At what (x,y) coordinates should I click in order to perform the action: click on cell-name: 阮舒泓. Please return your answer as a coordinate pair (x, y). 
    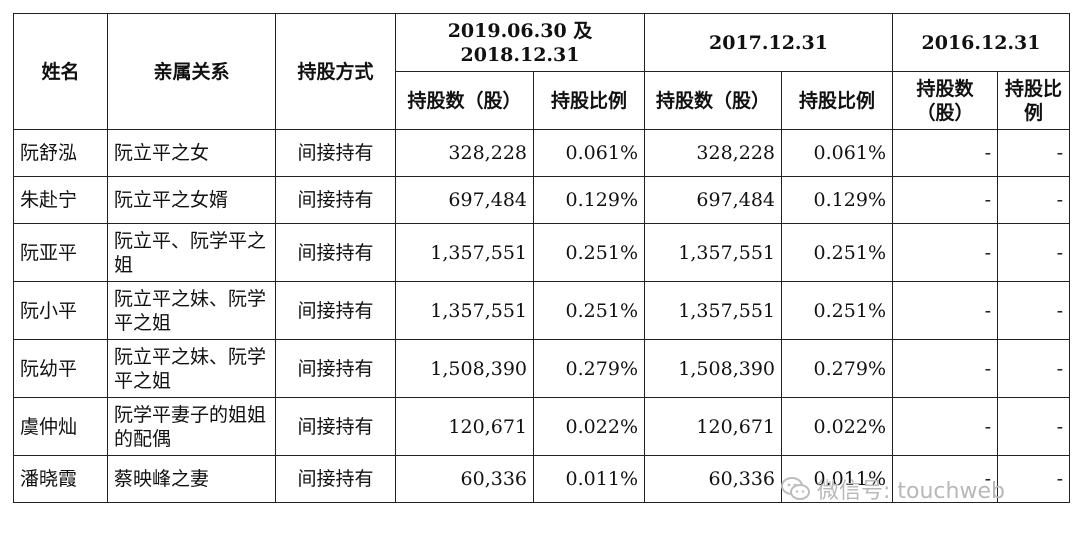
    Looking at the image, I should click on (60, 153).